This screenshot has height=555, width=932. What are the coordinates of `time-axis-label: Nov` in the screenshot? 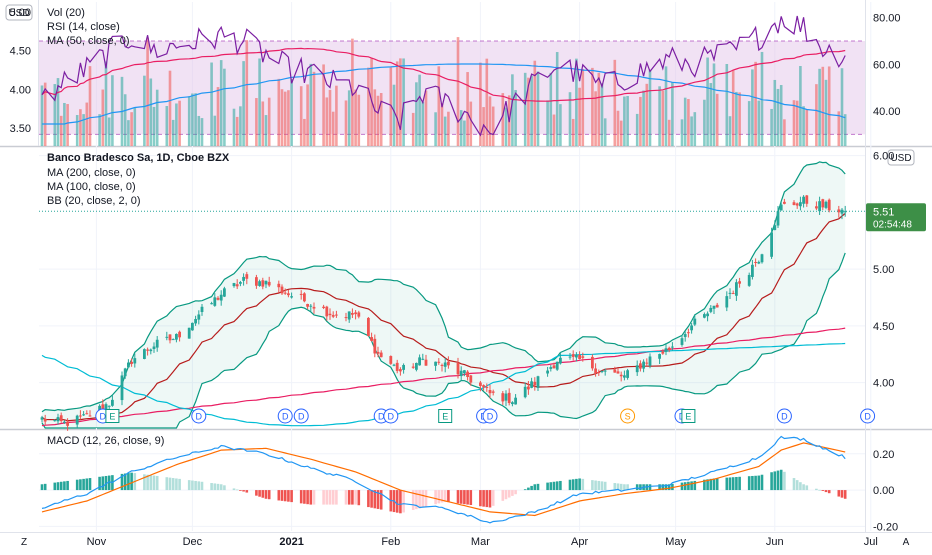 It's located at (97, 542).